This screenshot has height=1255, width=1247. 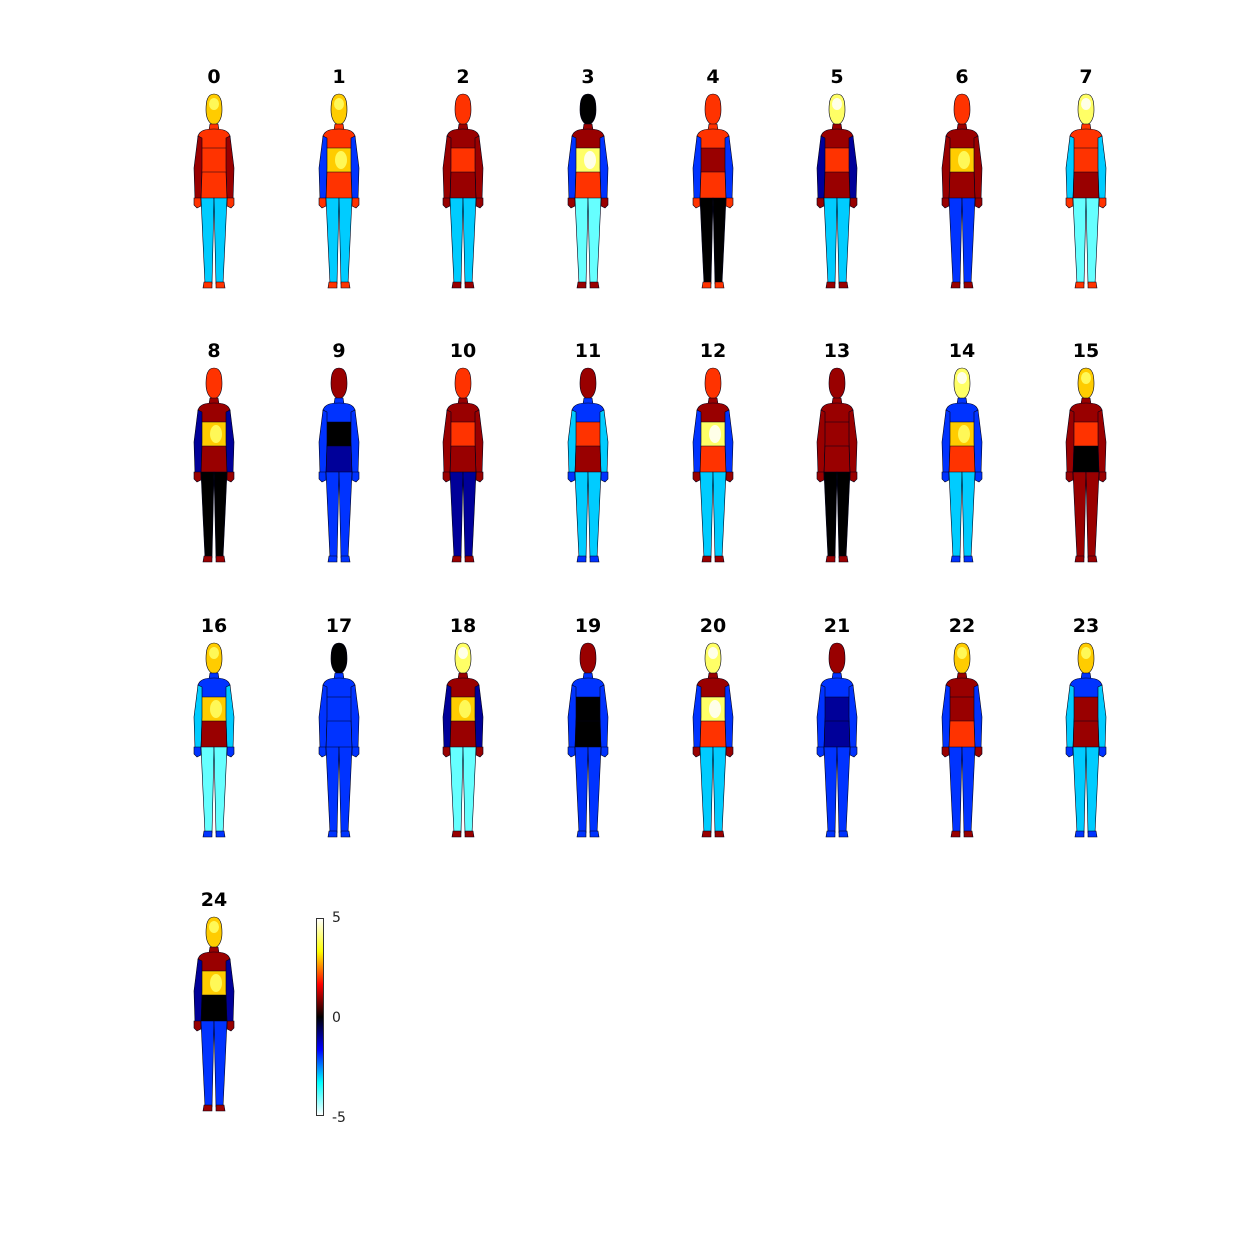 What do you see at coordinates (588, 77) in the screenshot?
I see `panel-title: 3` at bounding box center [588, 77].